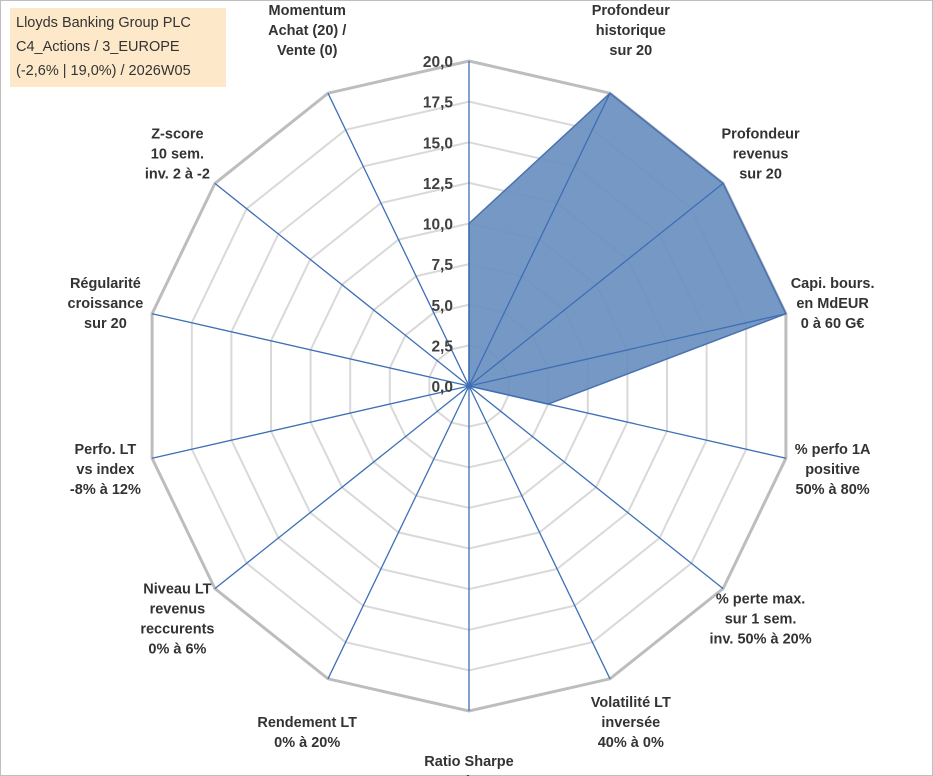  What do you see at coordinates (833, 490) in the screenshot?
I see `category-label-line: 50% à 80%` at bounding box center [833, 490].